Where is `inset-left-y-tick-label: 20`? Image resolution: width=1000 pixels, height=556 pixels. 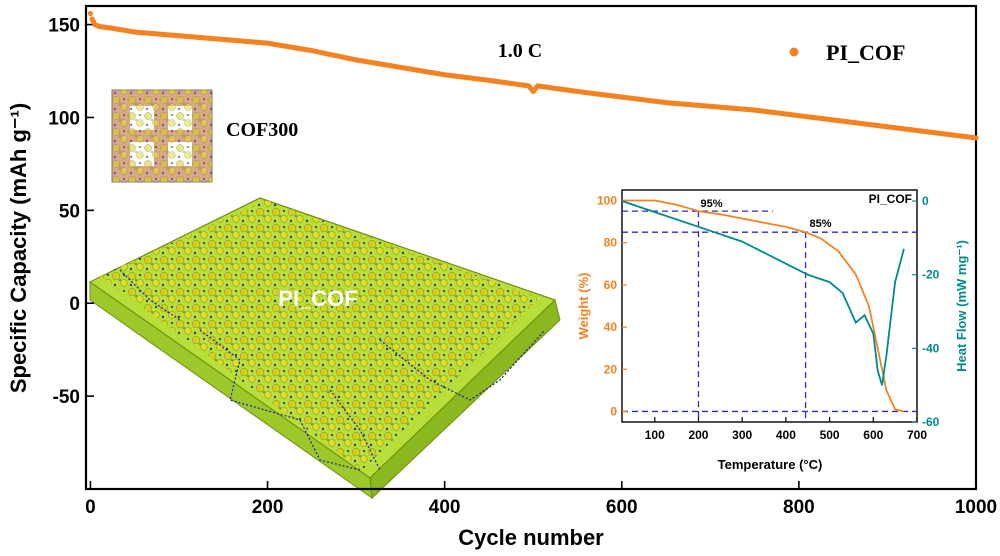
inset-left-y-tick-label: 20 is located at coordinates (611, 369).